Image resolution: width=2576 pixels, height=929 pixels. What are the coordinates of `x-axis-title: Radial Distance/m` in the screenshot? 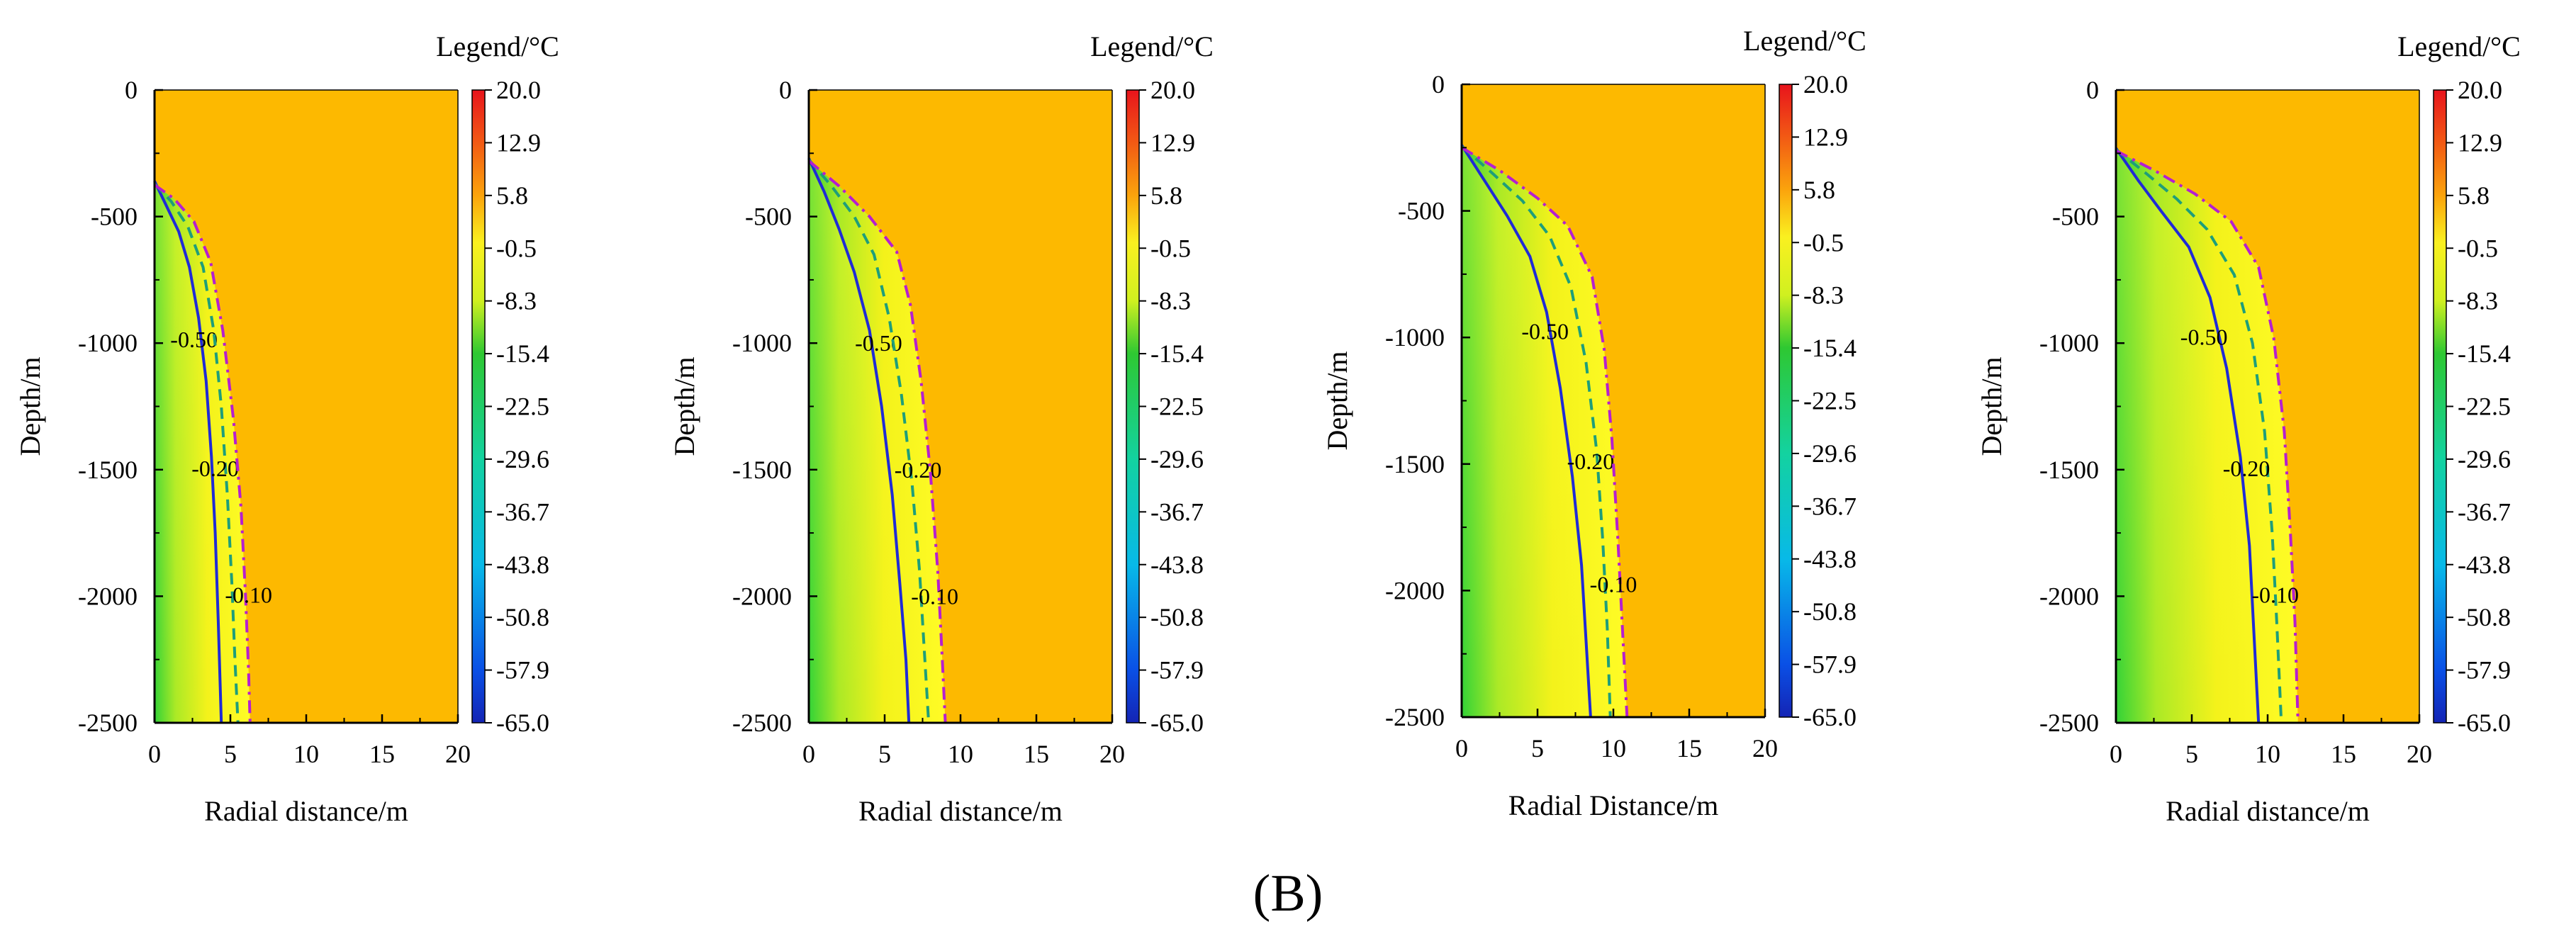 It's located at (1613, 805).